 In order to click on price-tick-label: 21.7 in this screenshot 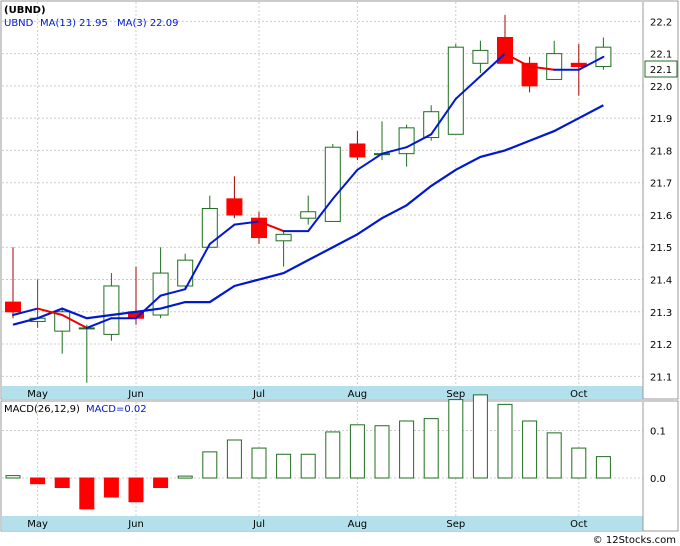, I will do `click(661, 184)`.